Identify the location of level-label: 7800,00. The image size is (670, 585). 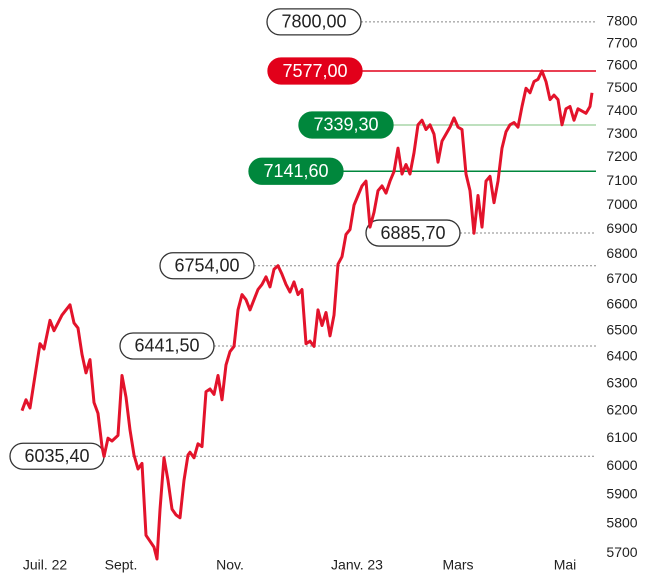
(313, 22).